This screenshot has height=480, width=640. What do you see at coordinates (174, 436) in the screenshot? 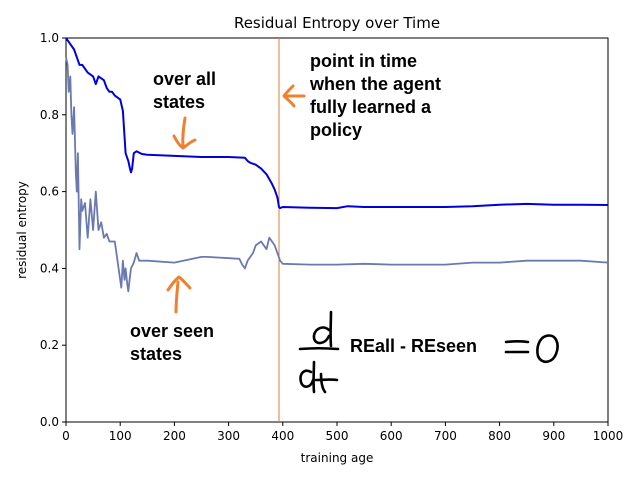
I see `x-tick-label: 200` at bounding box center [174, 436].